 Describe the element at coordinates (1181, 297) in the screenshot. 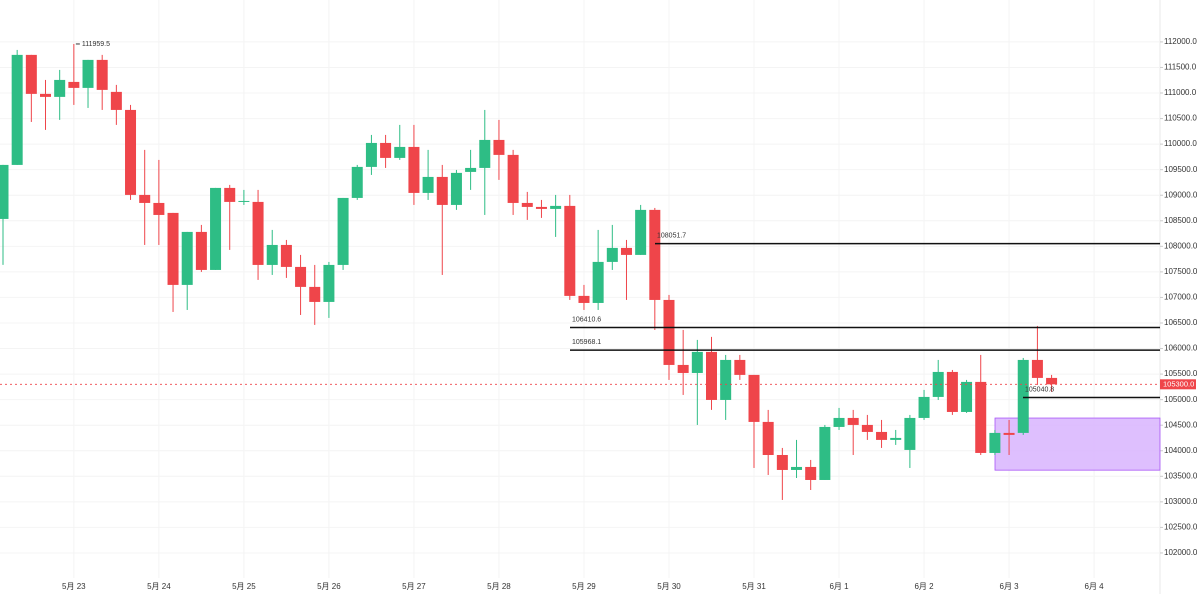

I see `y-tick-label: 107000.0` at that location.